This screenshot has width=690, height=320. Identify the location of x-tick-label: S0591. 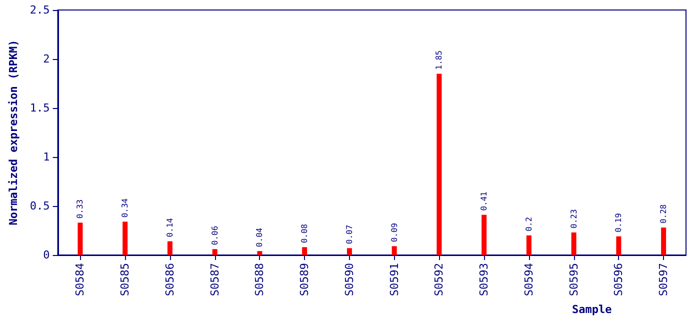
(394, 279).